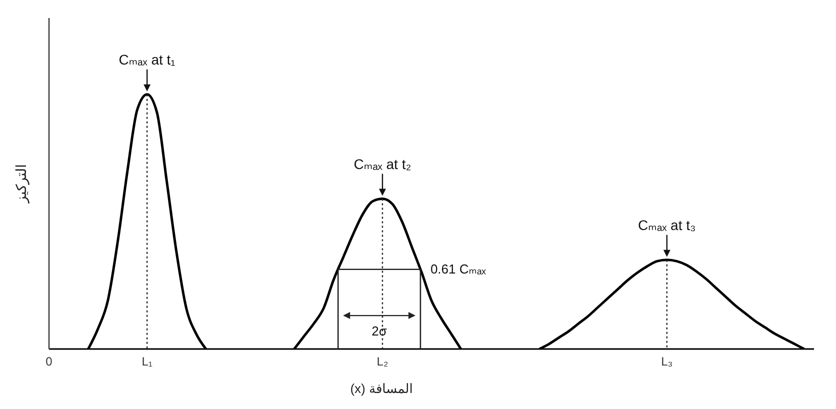  I want to click on y-axis-title: التركيز, so click(21, 184).